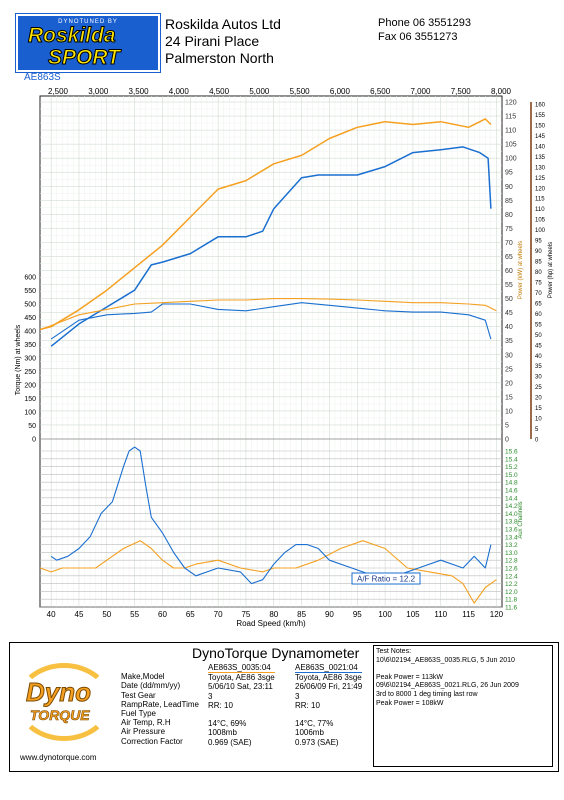 This screenshot has width=564, height=800. I want to click on x-tick-label: 90, so click(329, 614).